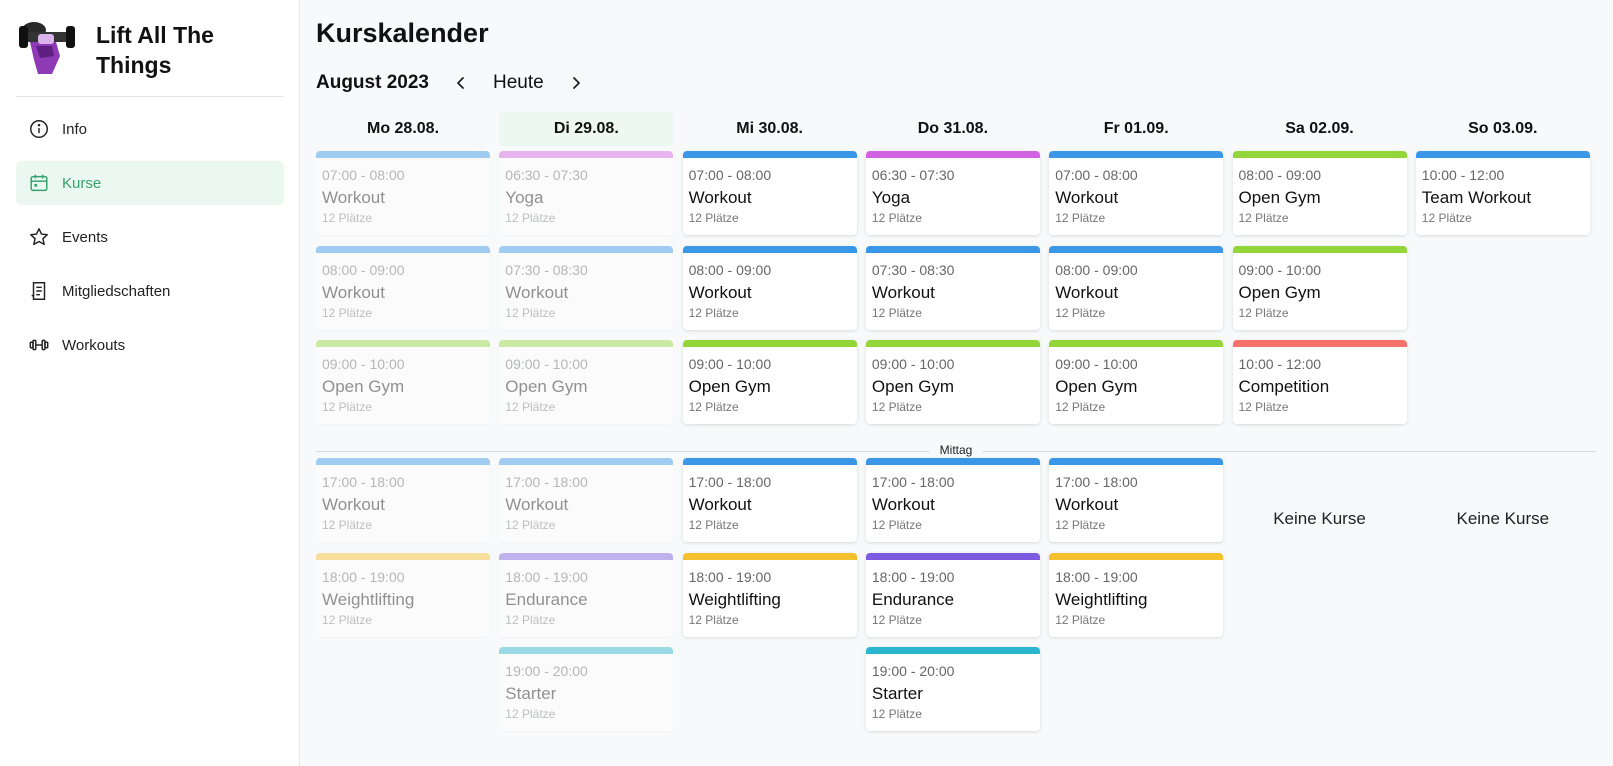  I want to click on sidebar-item-kurse: Kurse, so click(150, 183).